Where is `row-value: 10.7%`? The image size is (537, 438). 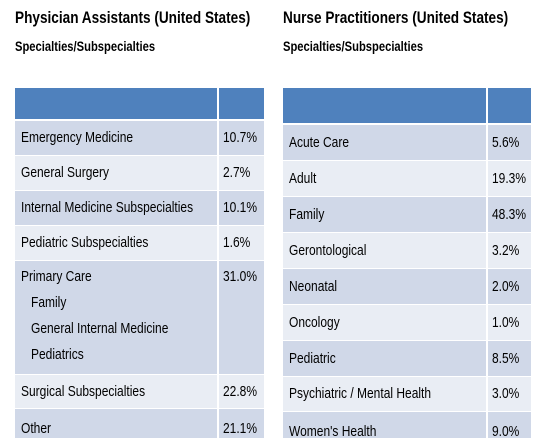
row-value: 10.7% is located at coordinates (240, 137).